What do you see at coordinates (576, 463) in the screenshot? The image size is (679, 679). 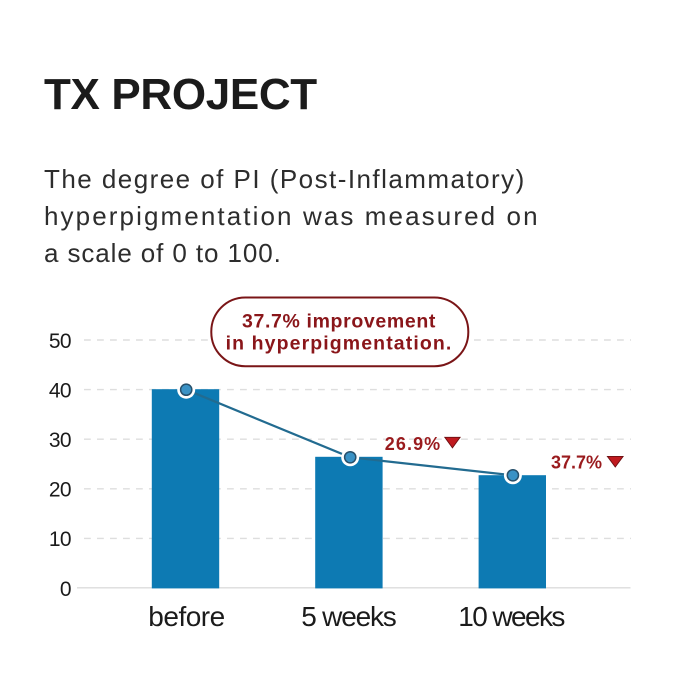 I see `svg-text: 37.7%` at bounding box center [576, 463].